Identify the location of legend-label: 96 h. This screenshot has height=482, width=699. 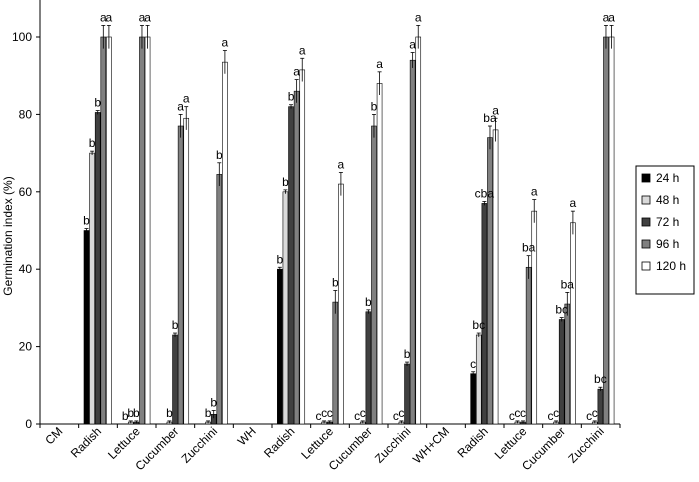
(667, 244).